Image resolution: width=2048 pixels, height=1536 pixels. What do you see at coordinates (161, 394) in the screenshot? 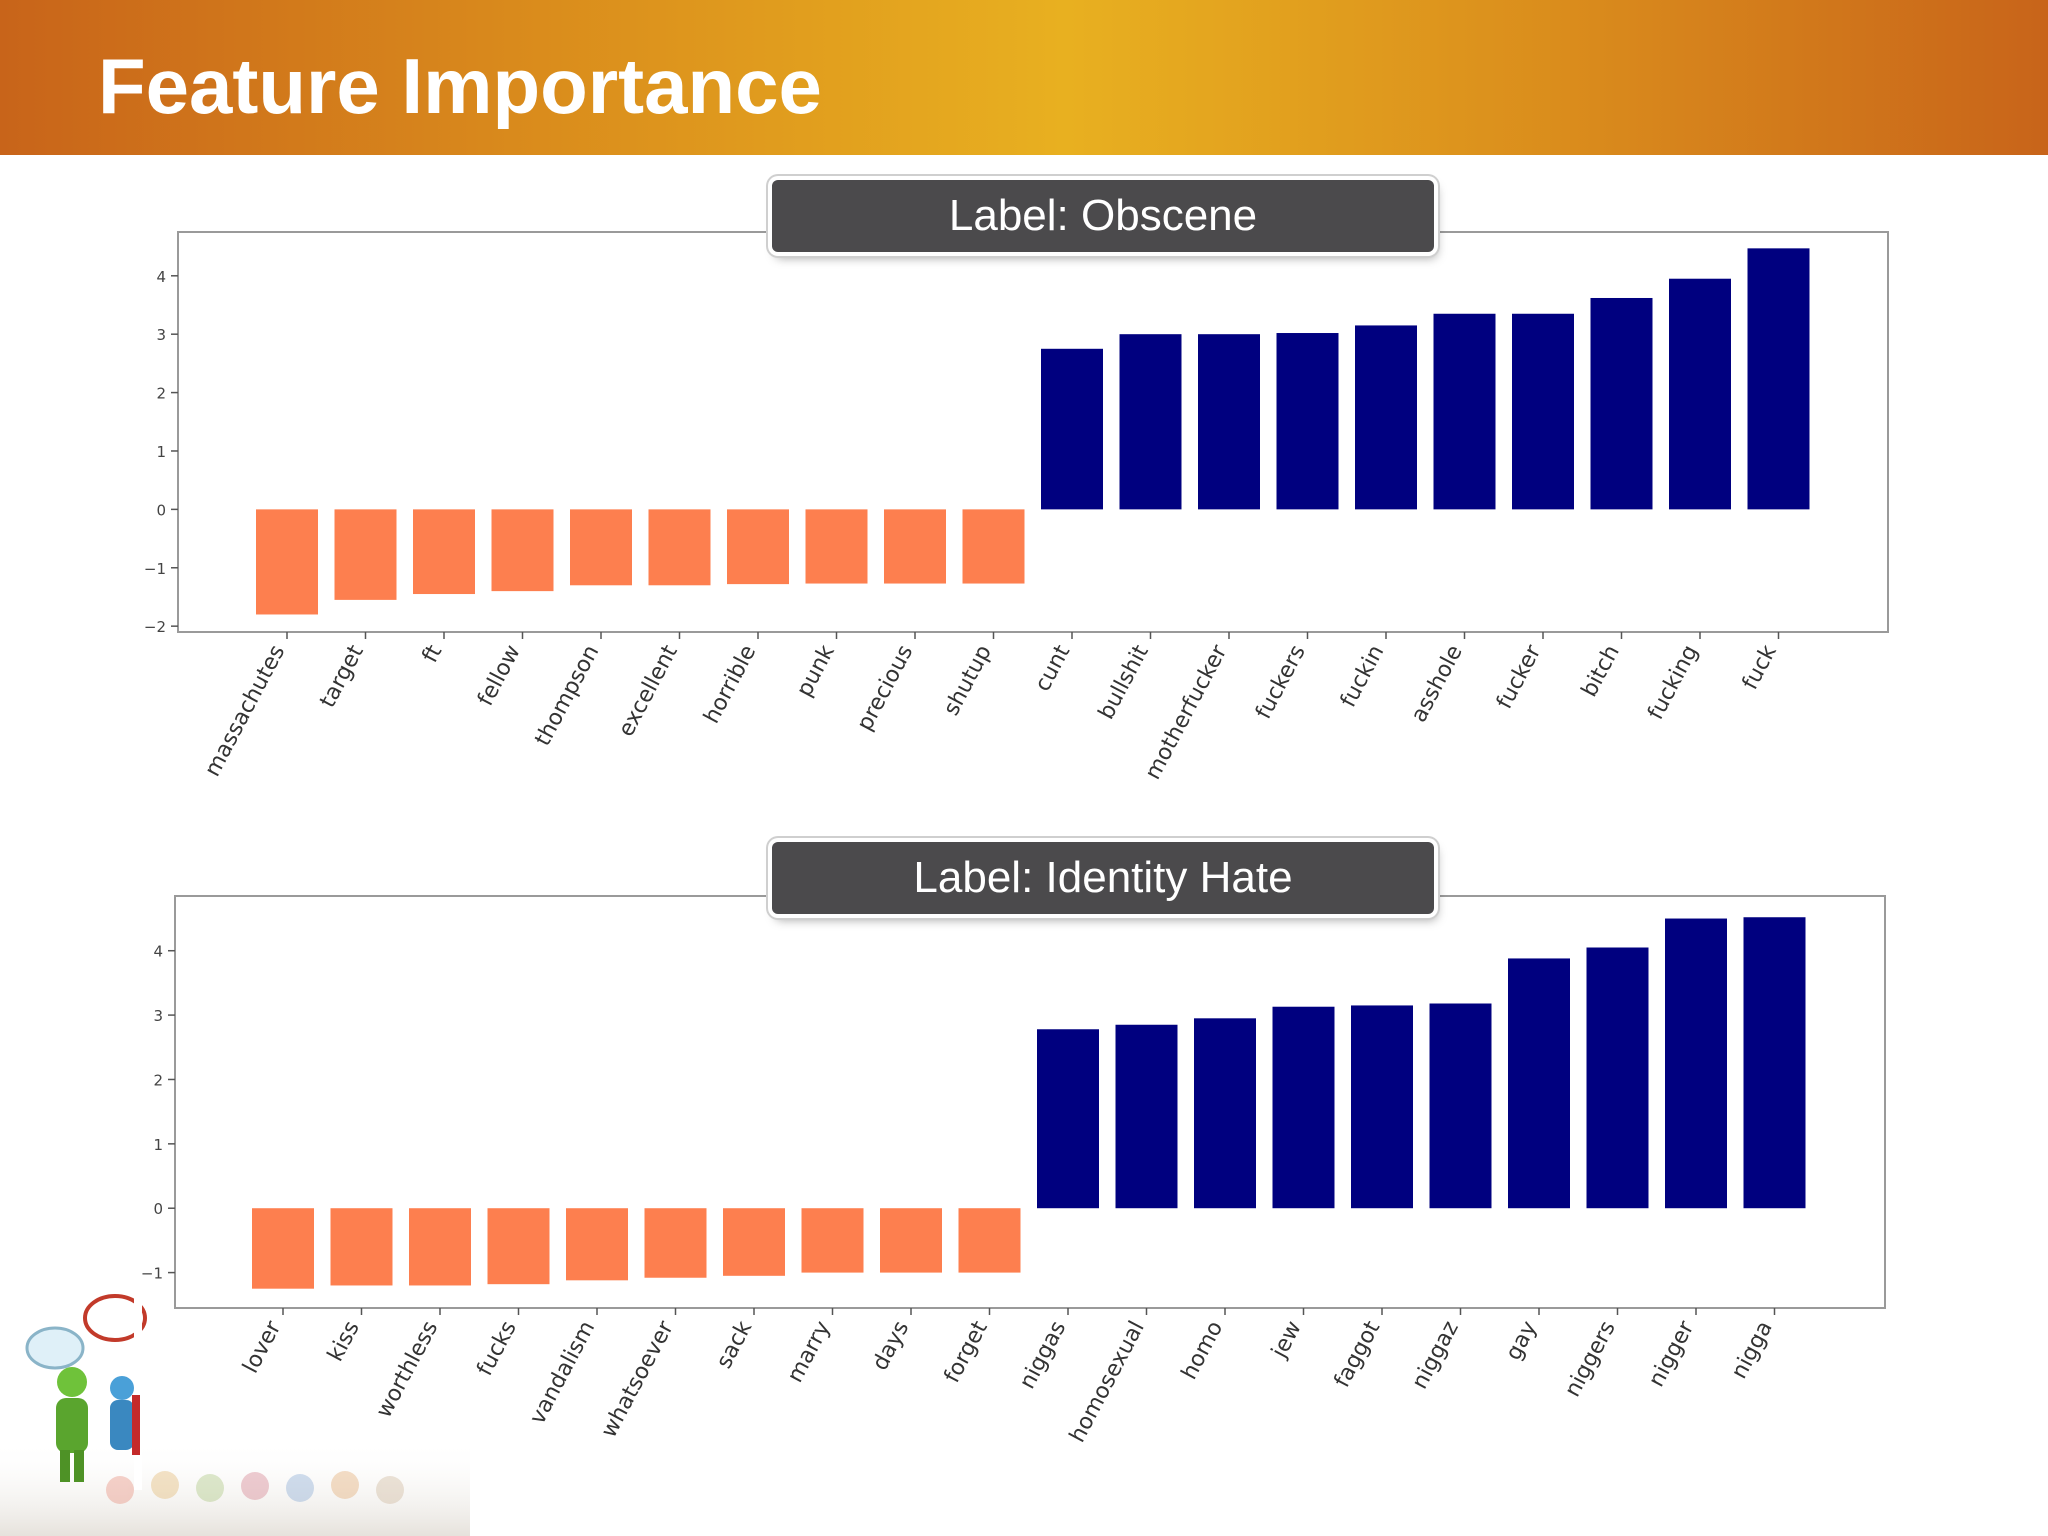
I see `obscene-y-tick-label: 2` at bounding box center [161, 394].